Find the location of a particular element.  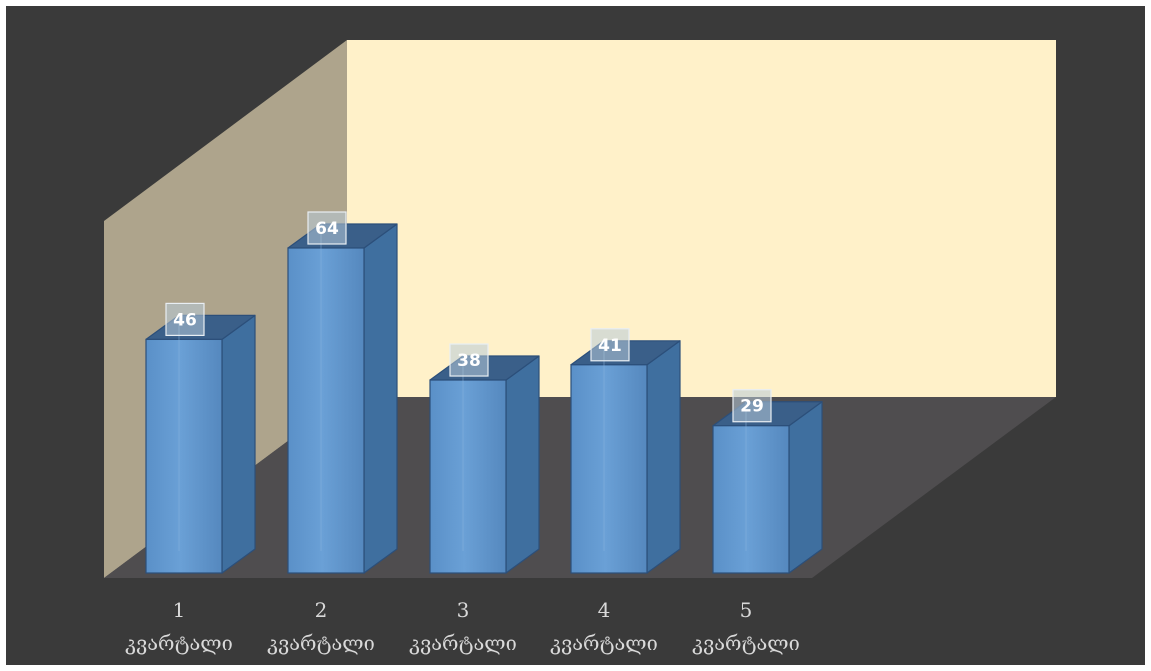

category-label-5-number: 5 is located at coordinates (746, 610).